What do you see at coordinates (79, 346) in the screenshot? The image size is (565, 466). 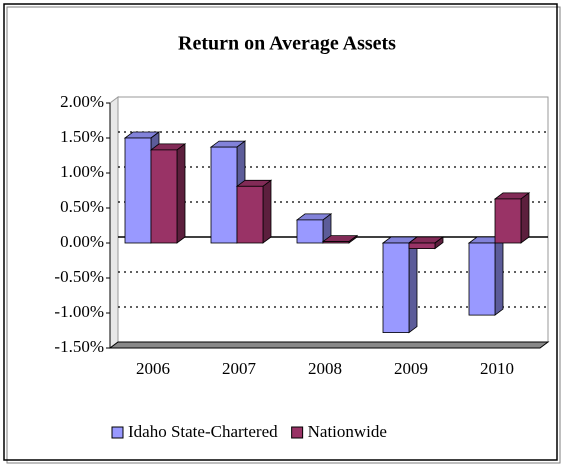 I see `y-tick-label: -1.50%` at bounding box center [79, 346].